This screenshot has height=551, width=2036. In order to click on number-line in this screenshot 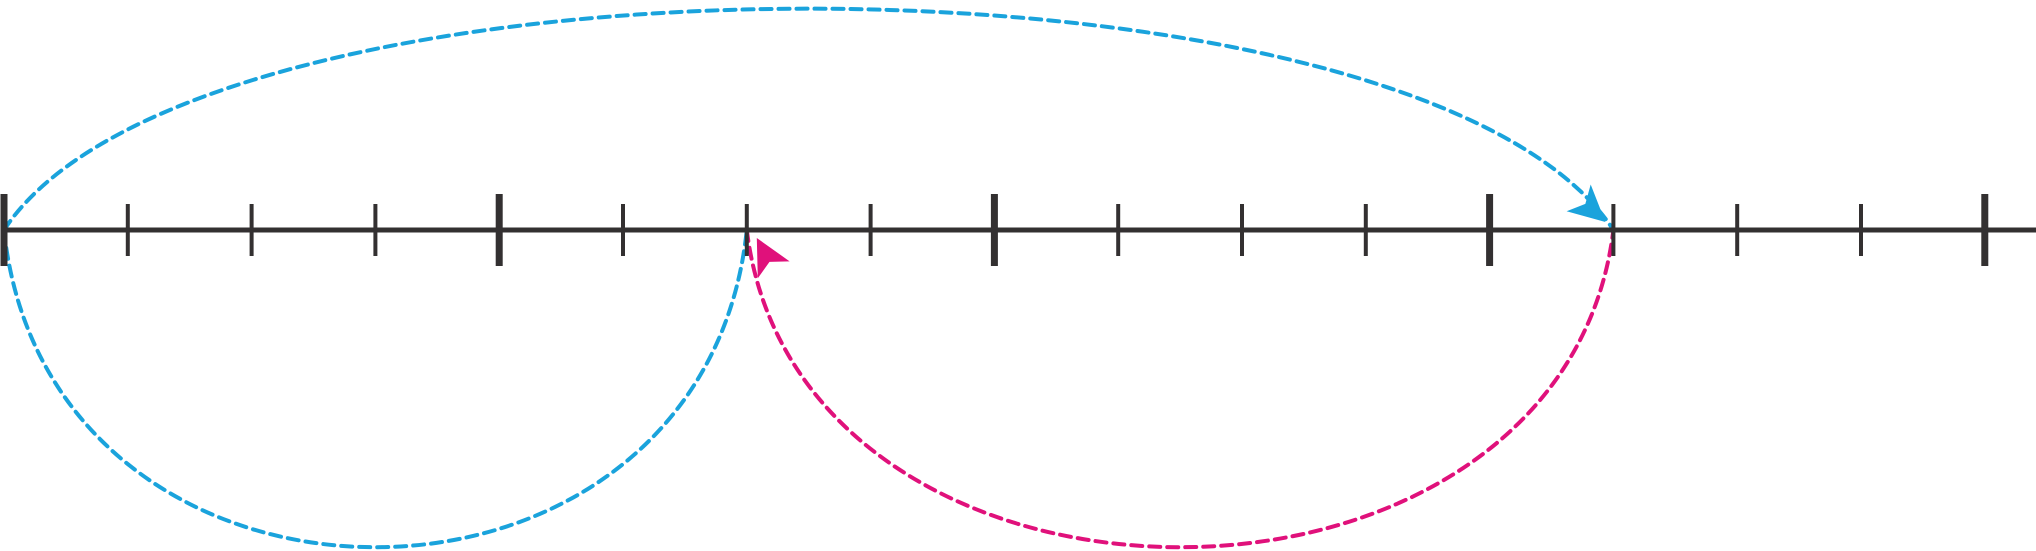, I will do `click(1018, 230)`.